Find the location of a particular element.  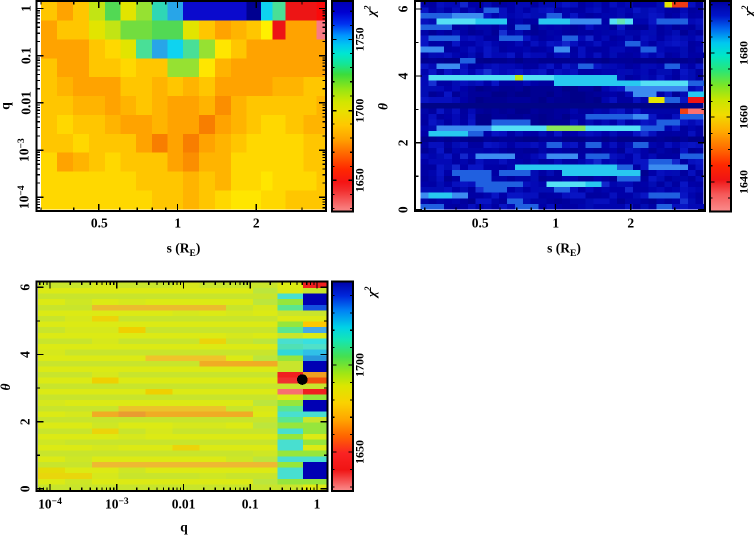

svg-text: 1660 is located at coordinates (744, 117).